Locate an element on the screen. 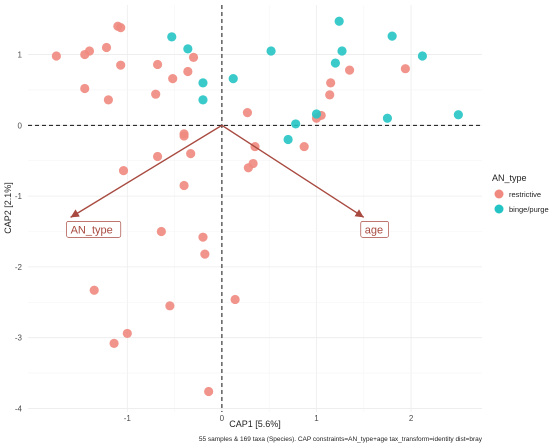 The image size is (550, 446). y-tick-label: 1 is located at coordinates (20, 55).